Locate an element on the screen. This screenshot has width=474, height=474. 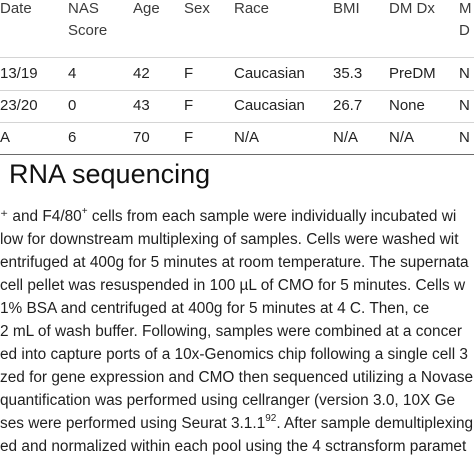
header-age: Age is located at coordinates (146, 8).